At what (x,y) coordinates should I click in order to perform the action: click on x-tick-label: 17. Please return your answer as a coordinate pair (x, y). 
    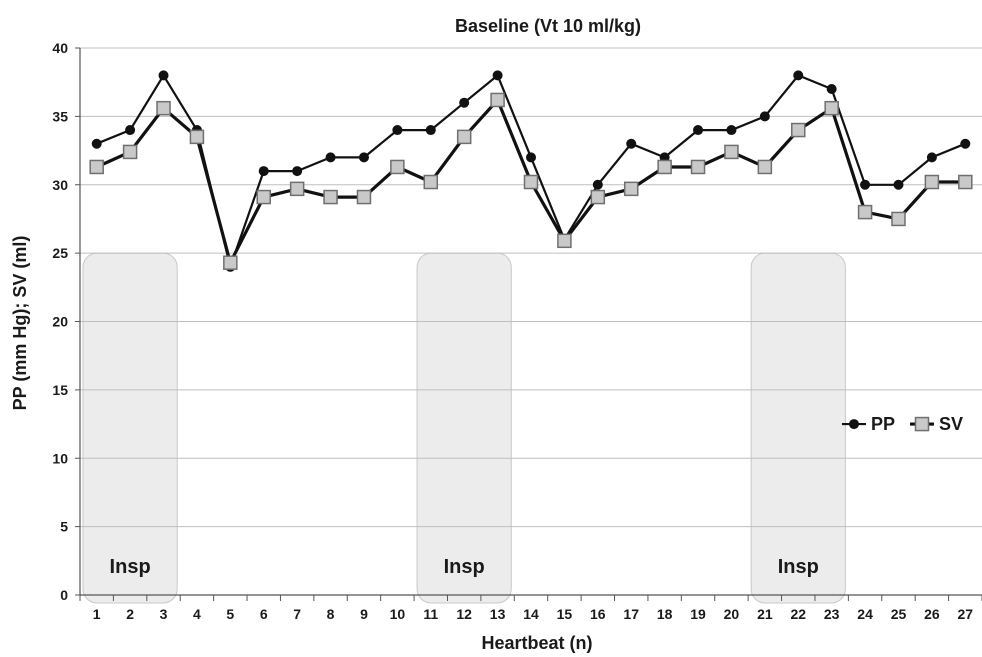
    Looking at the image, I should click on (631, 614).